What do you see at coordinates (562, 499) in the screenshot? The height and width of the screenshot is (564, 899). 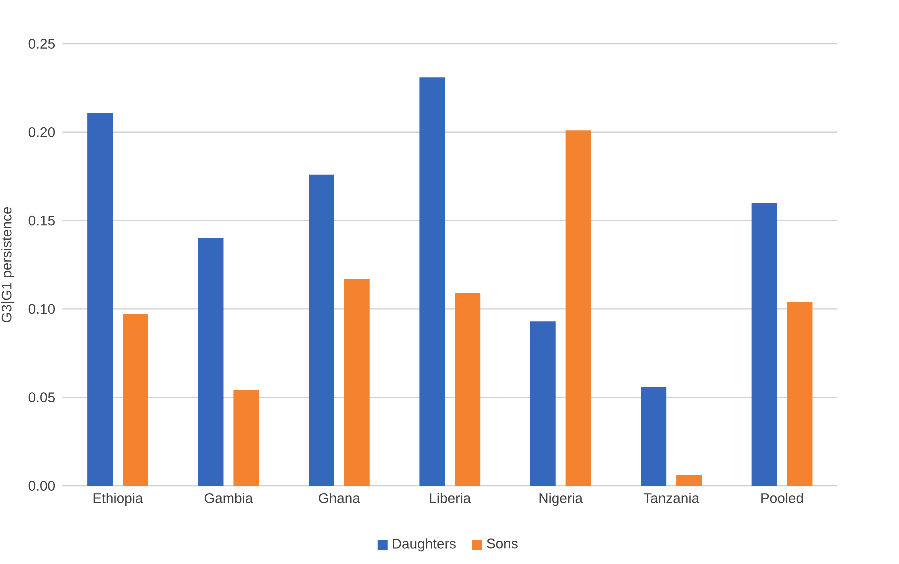 I see `x-tick-label: Nigeria` at bounding box center [562, 499].